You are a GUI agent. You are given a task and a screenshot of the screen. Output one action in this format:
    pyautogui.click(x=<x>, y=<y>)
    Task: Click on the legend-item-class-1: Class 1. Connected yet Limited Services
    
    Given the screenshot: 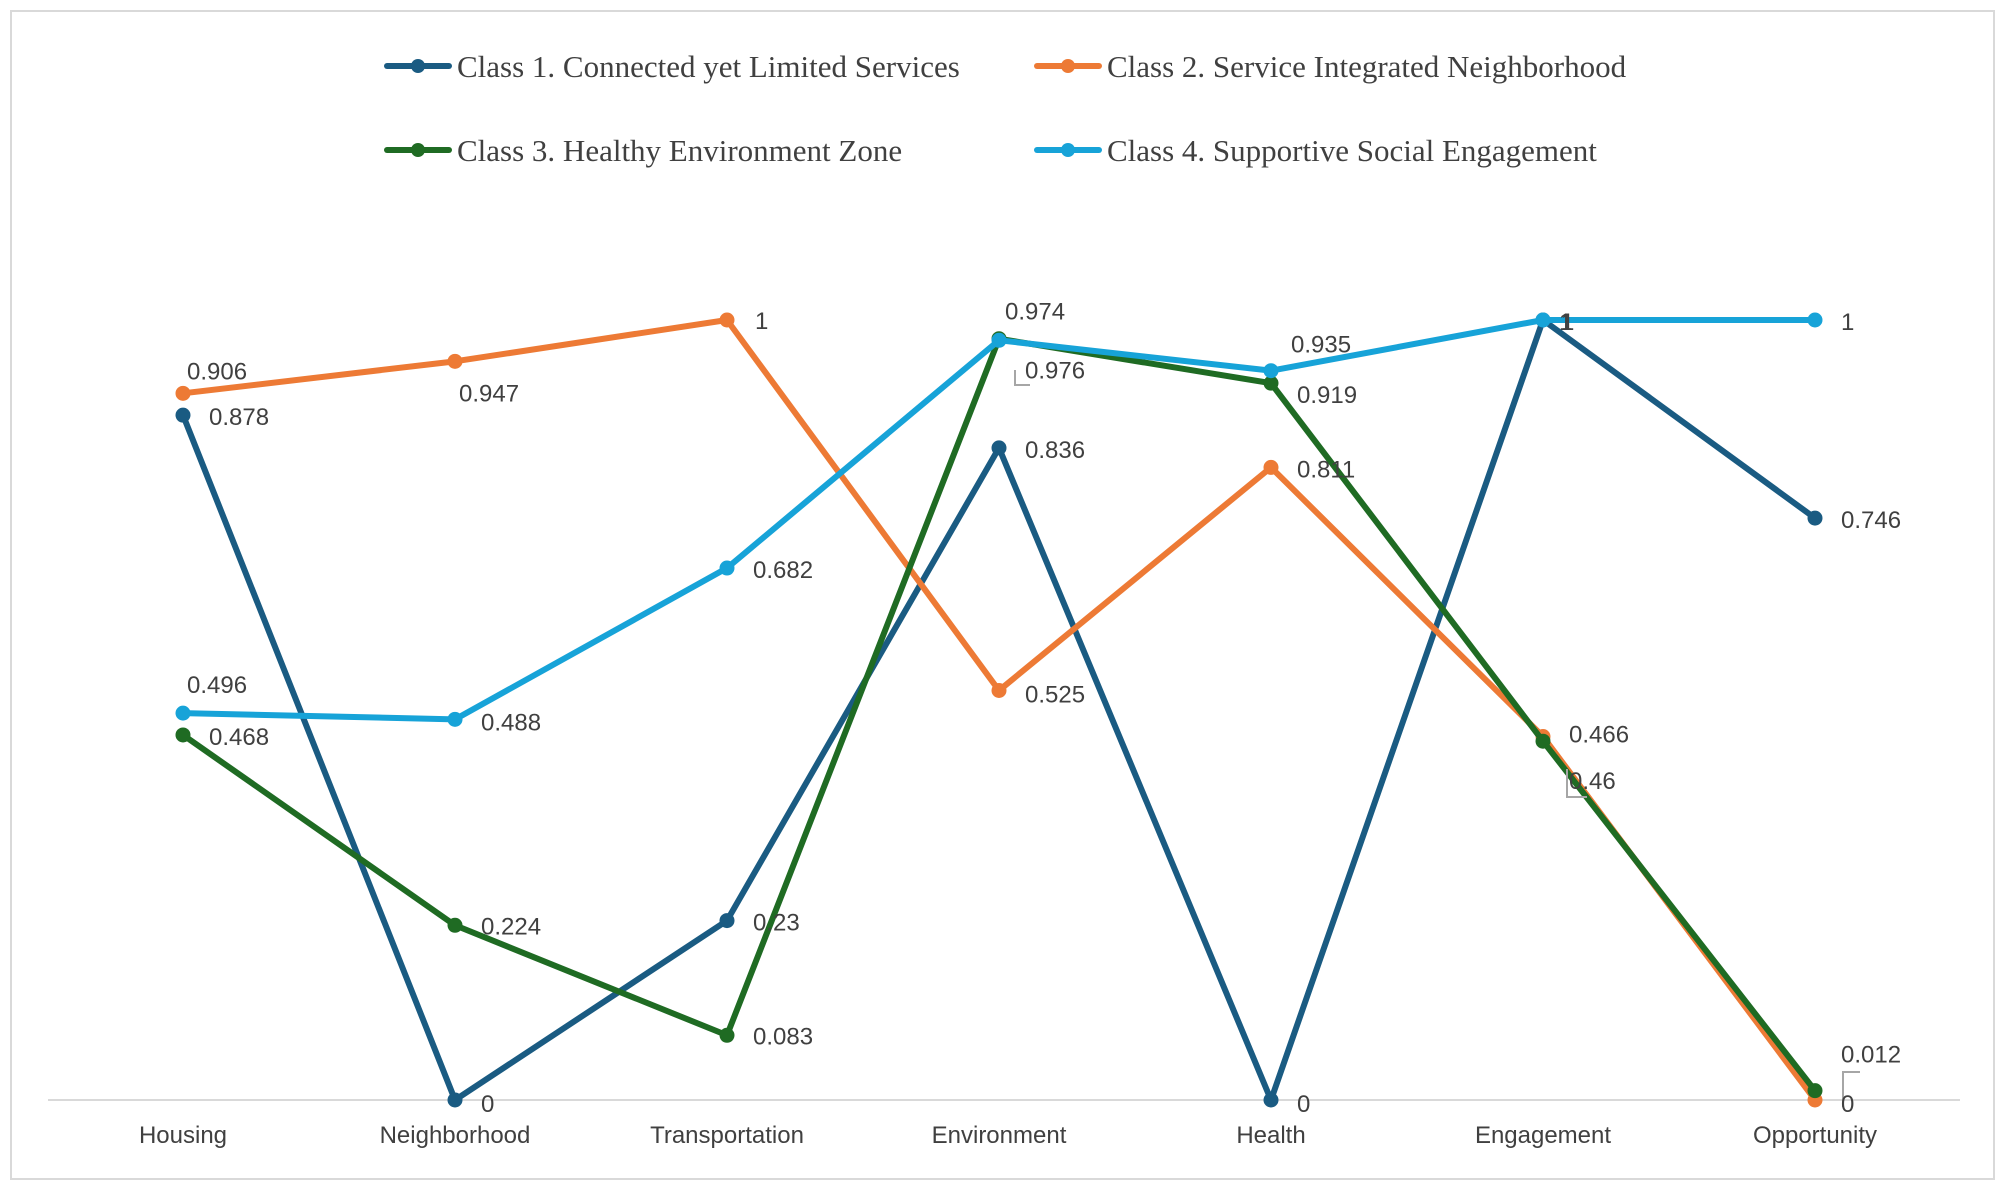 What is the action you would take?
    pyautogui.click(x=672, y=66)
    